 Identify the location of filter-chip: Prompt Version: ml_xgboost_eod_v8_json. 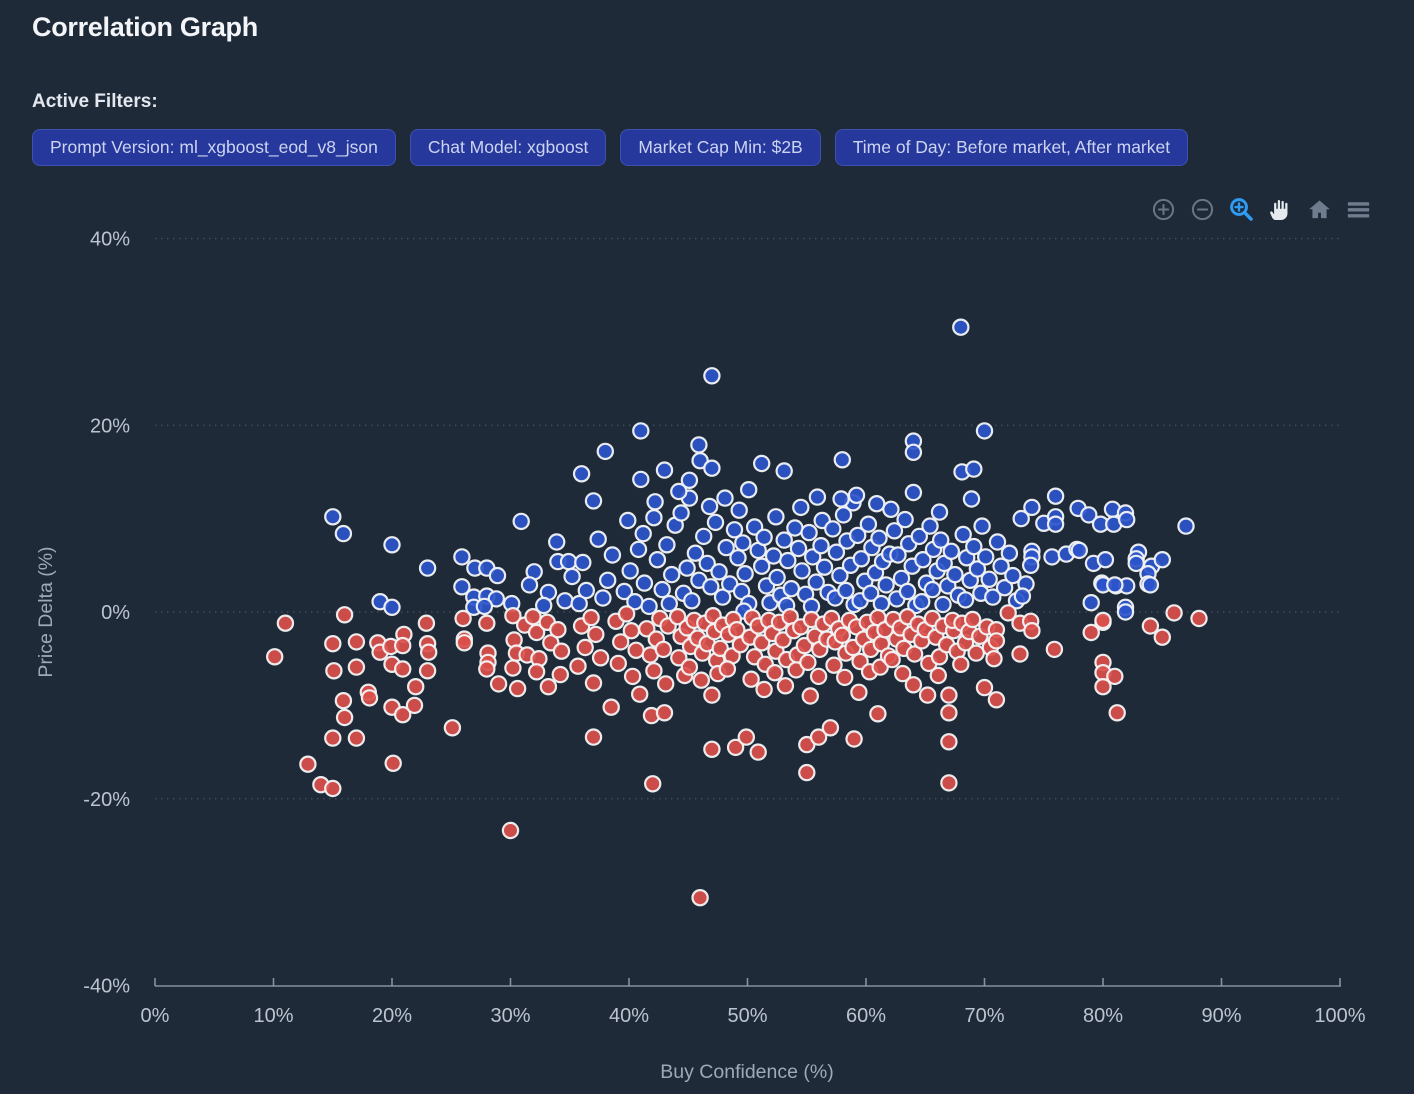
(214, 147).